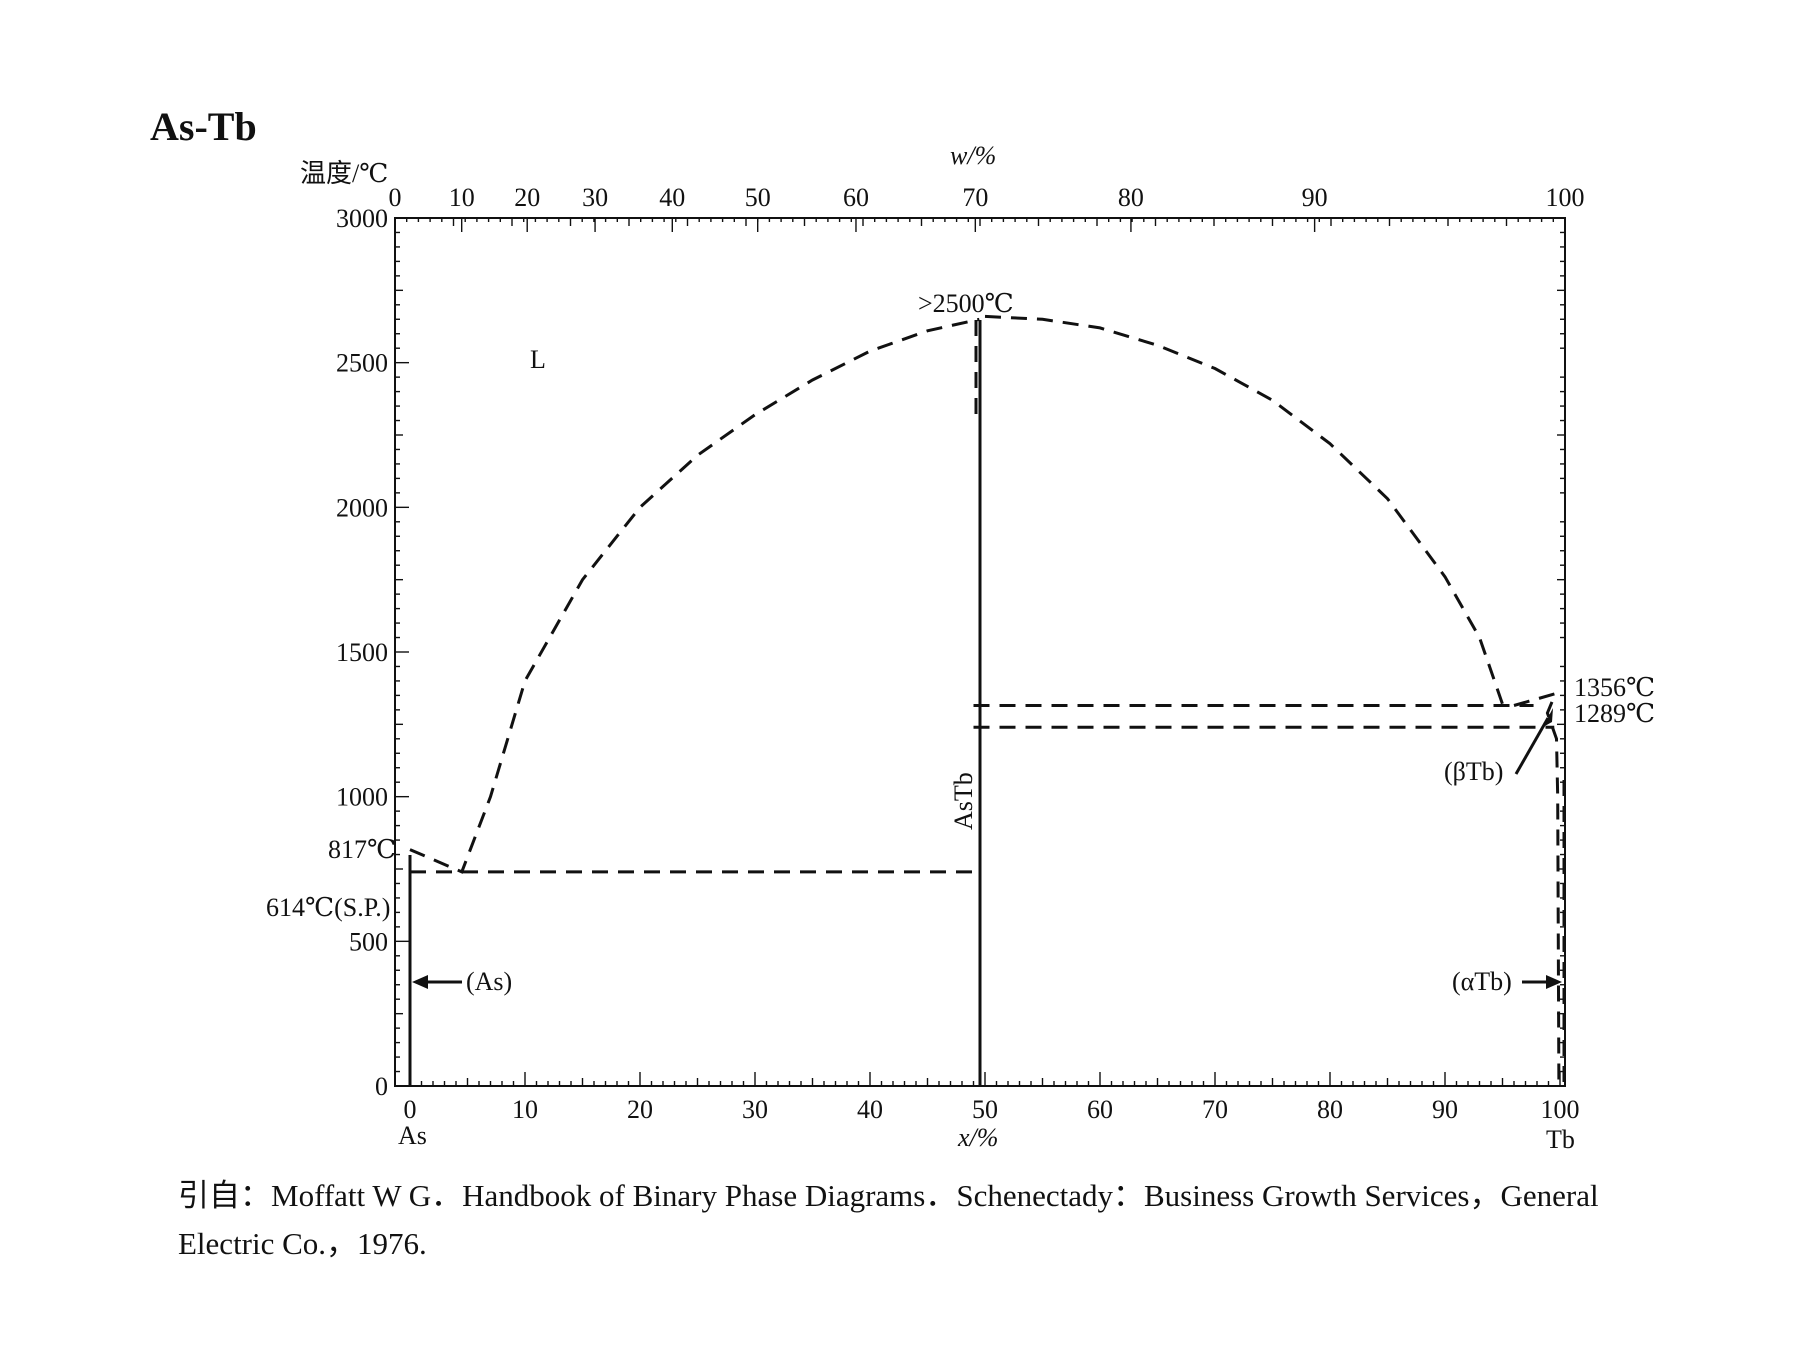 The height and width of the screenshot is (1346, 1795). What do you see at coordinates (977, 1137) in the screenshot?
I see `x-axis-label: x/%` at bounding box center [977, 1137].